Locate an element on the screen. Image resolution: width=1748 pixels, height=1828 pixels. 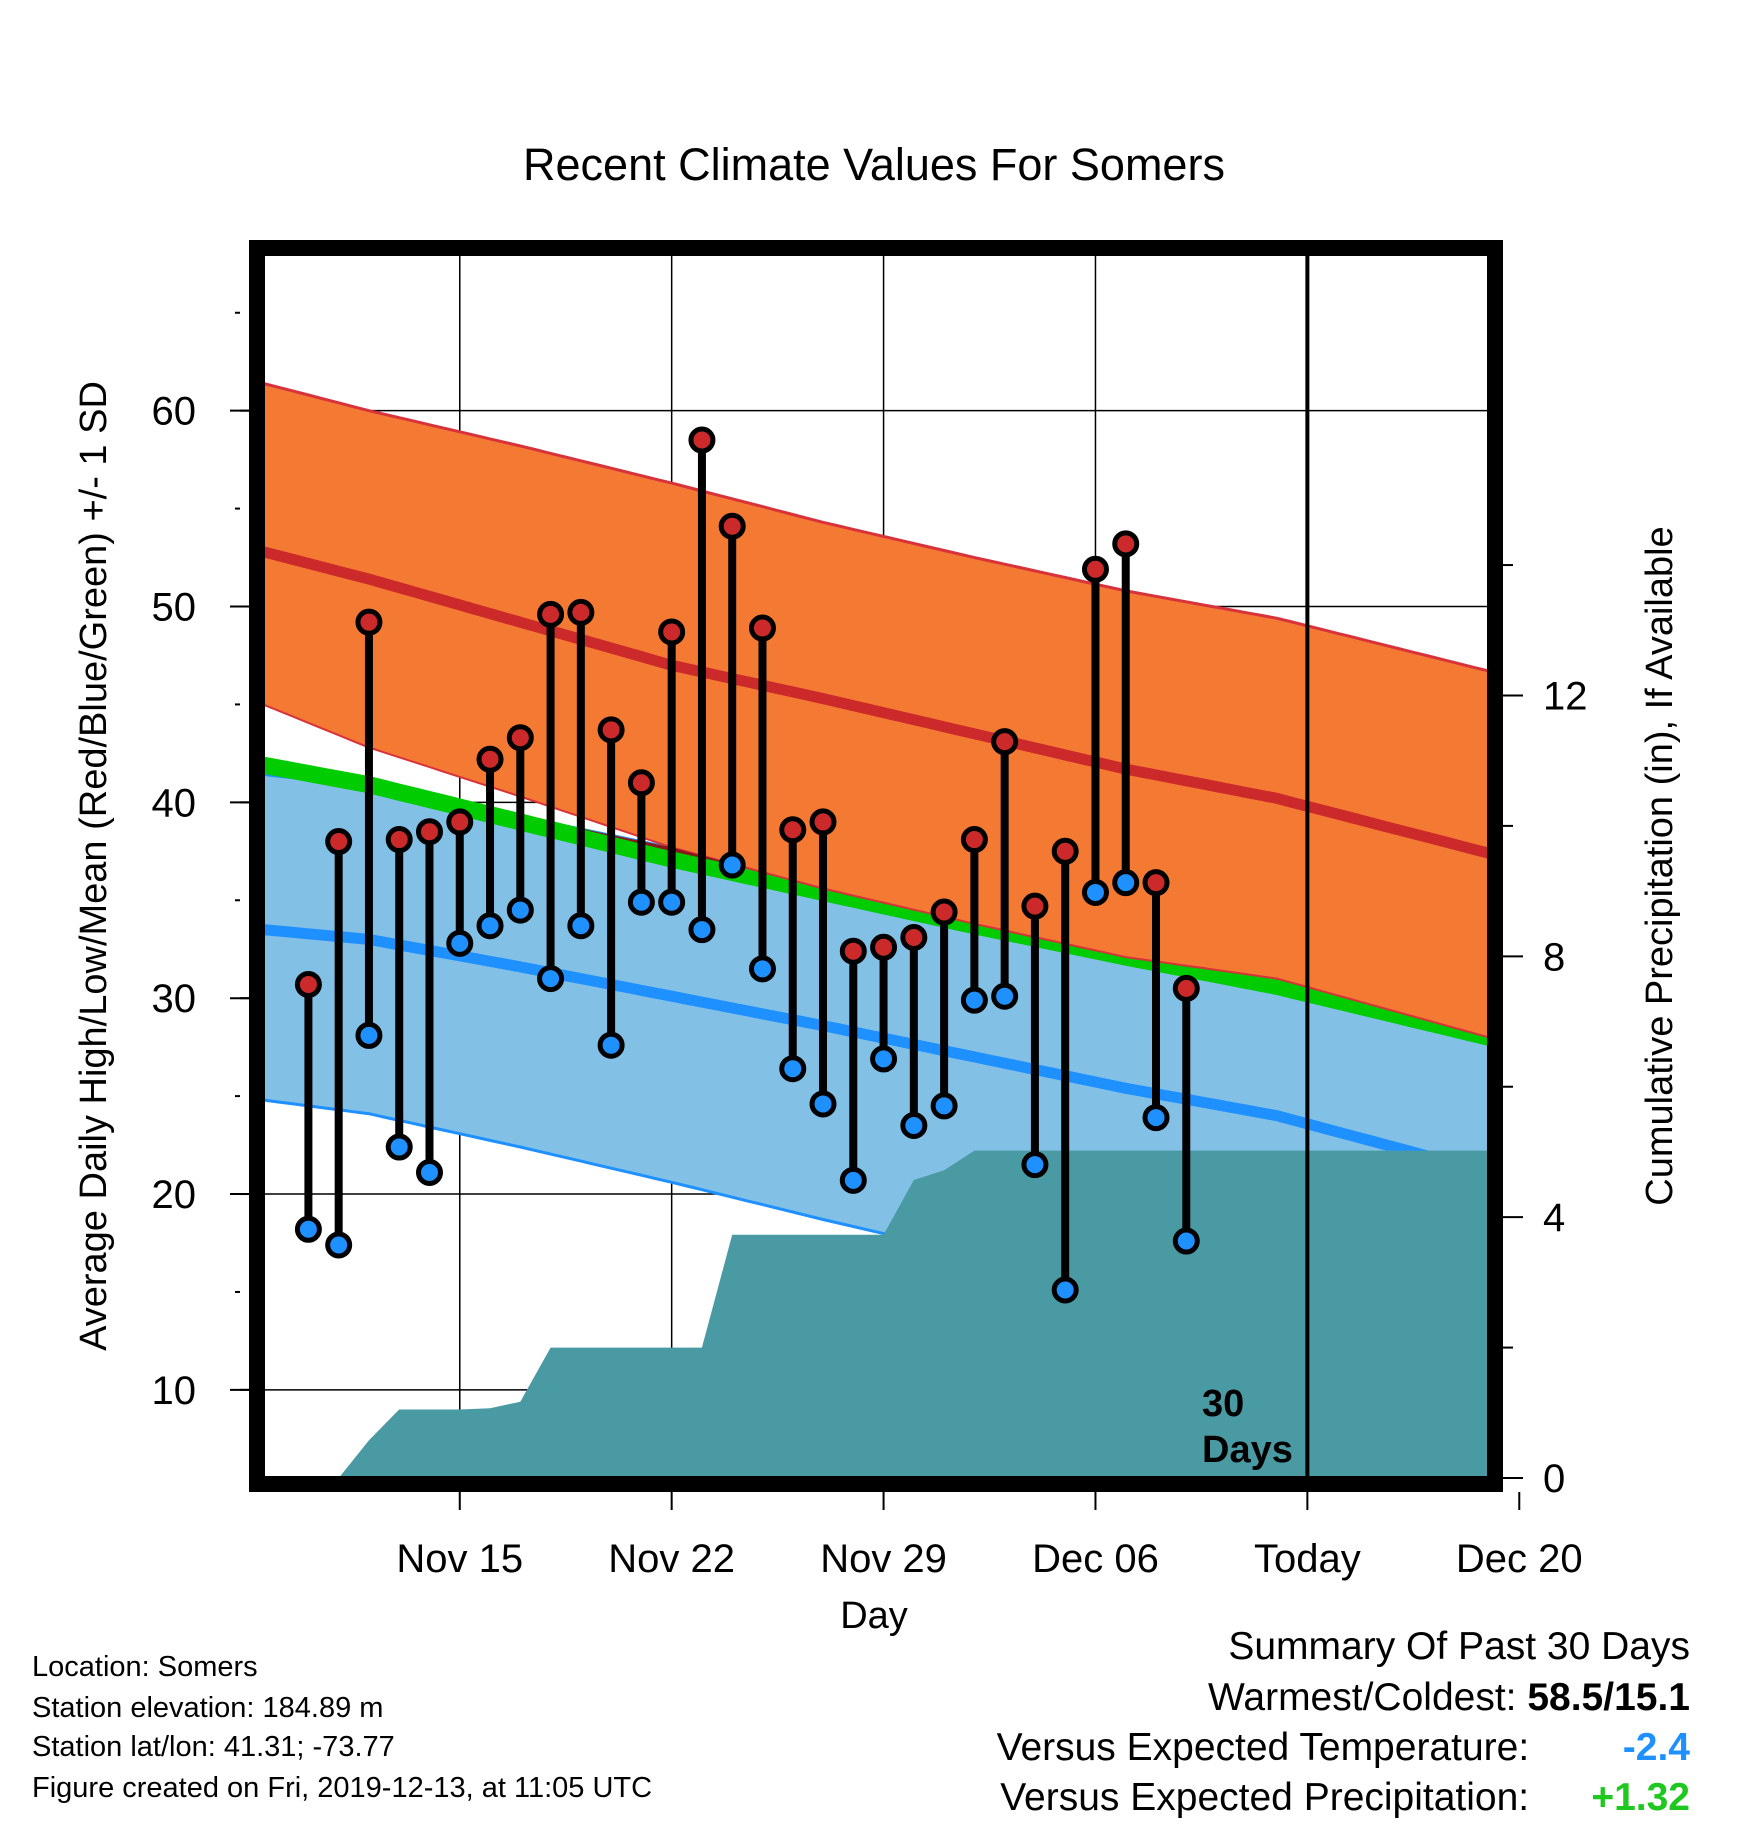
summary-precip: Versus Expected Precipitation: +1.32 is located at coordinates (1345, 1797).